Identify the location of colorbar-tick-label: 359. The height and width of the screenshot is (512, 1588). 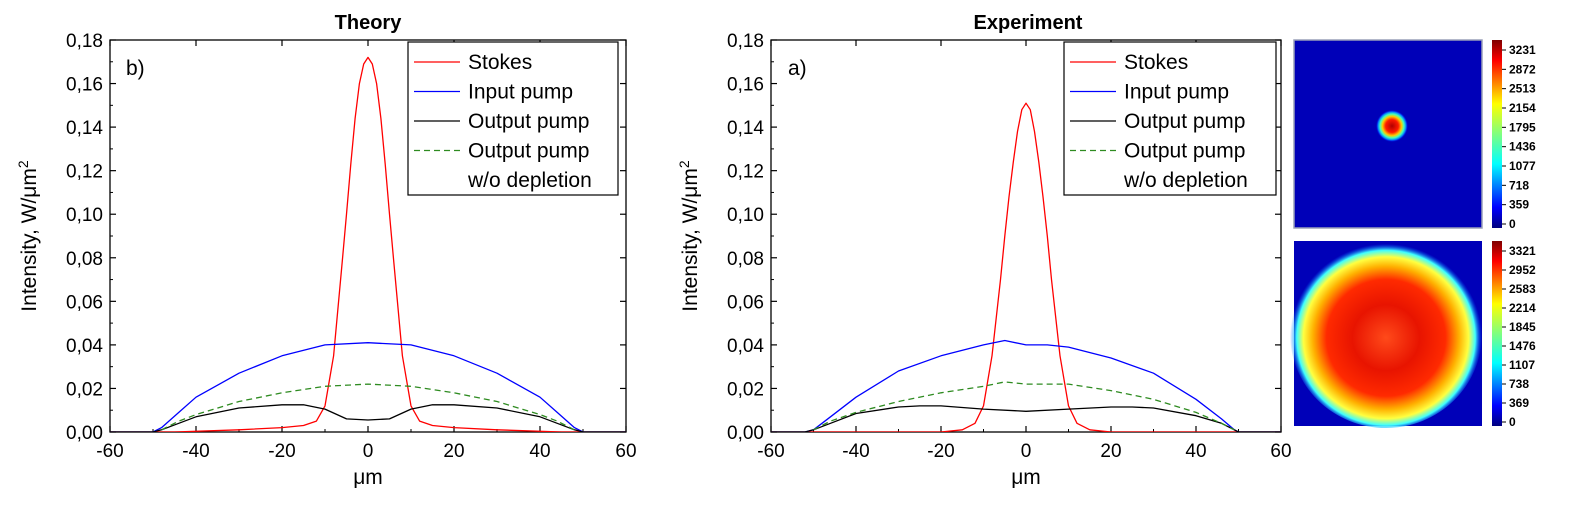
(1519, 205).